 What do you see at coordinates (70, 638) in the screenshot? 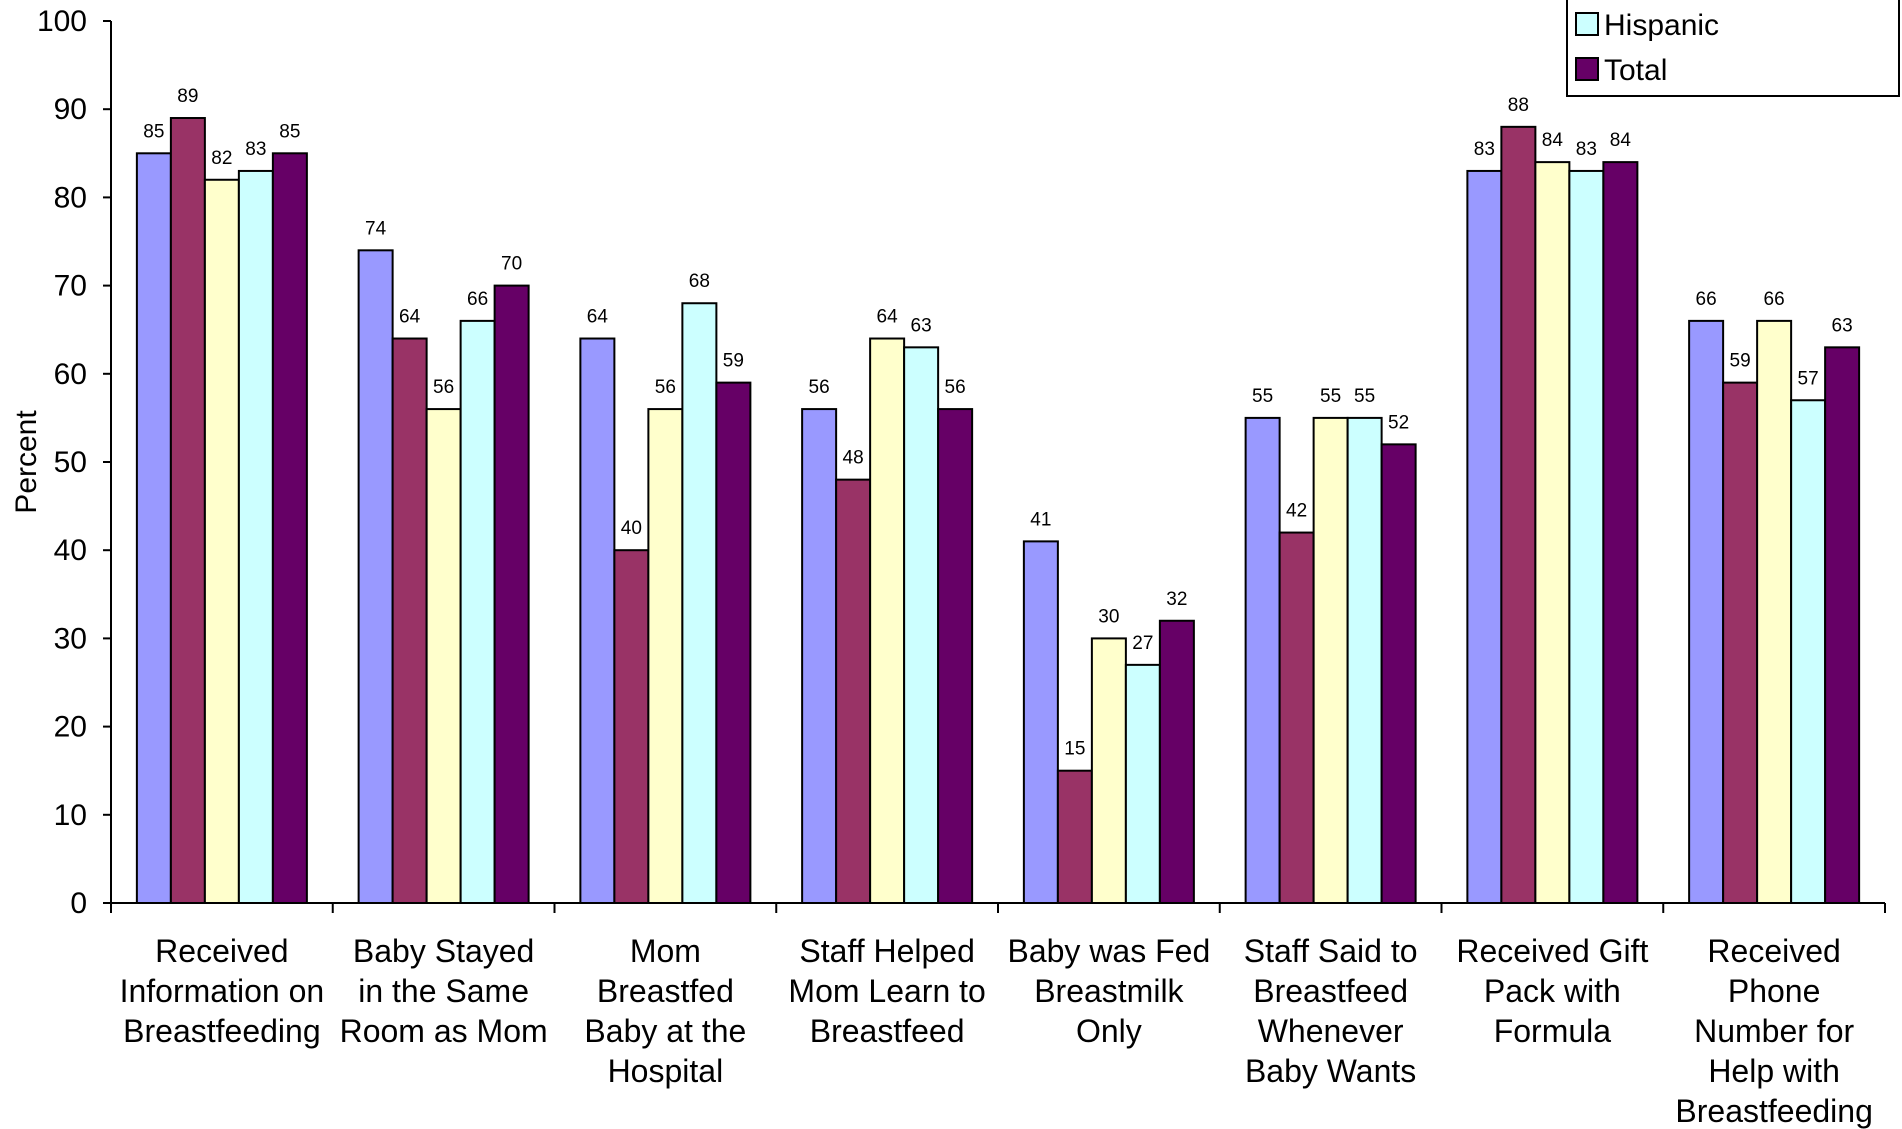
I see `y-tick-label: 30` at bounding box center [70, 638].